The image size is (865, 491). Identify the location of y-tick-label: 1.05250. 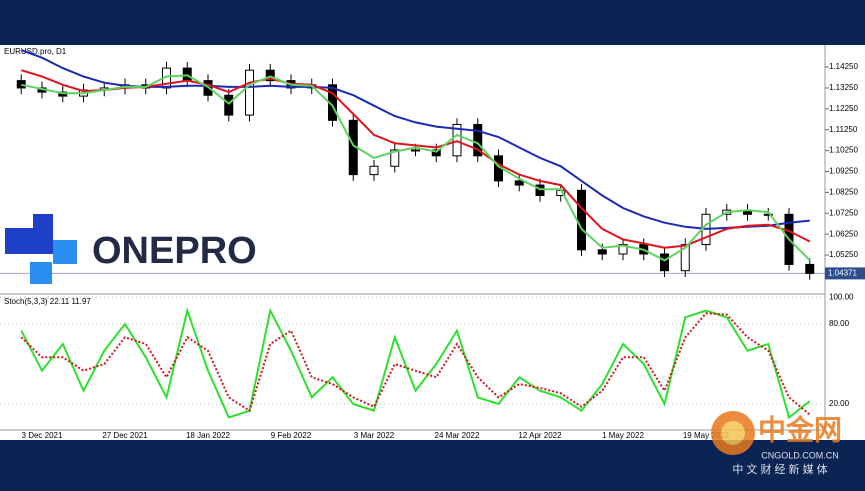
(843, 254).